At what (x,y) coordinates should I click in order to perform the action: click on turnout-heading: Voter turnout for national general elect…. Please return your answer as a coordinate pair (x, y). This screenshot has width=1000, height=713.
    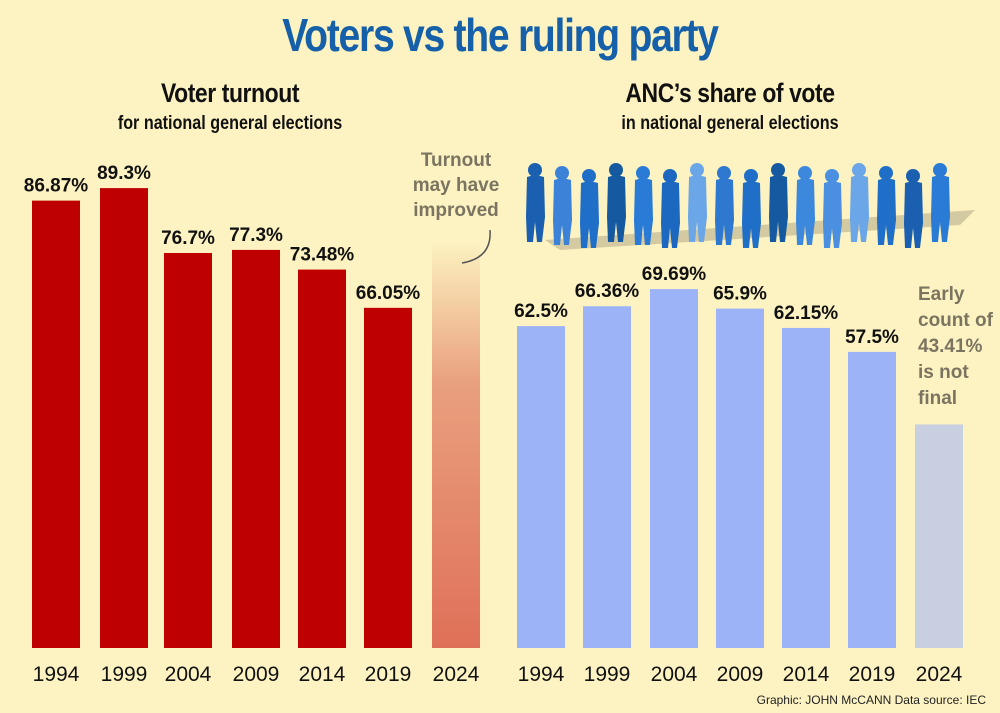
    Looking at the image, I should click on (230, 106).